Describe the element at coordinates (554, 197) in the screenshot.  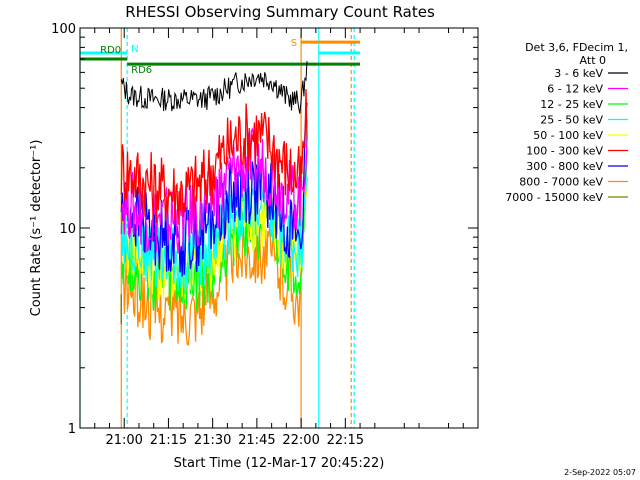
I see `legend-entry-label: 7000 - 15000 keV` at that location.